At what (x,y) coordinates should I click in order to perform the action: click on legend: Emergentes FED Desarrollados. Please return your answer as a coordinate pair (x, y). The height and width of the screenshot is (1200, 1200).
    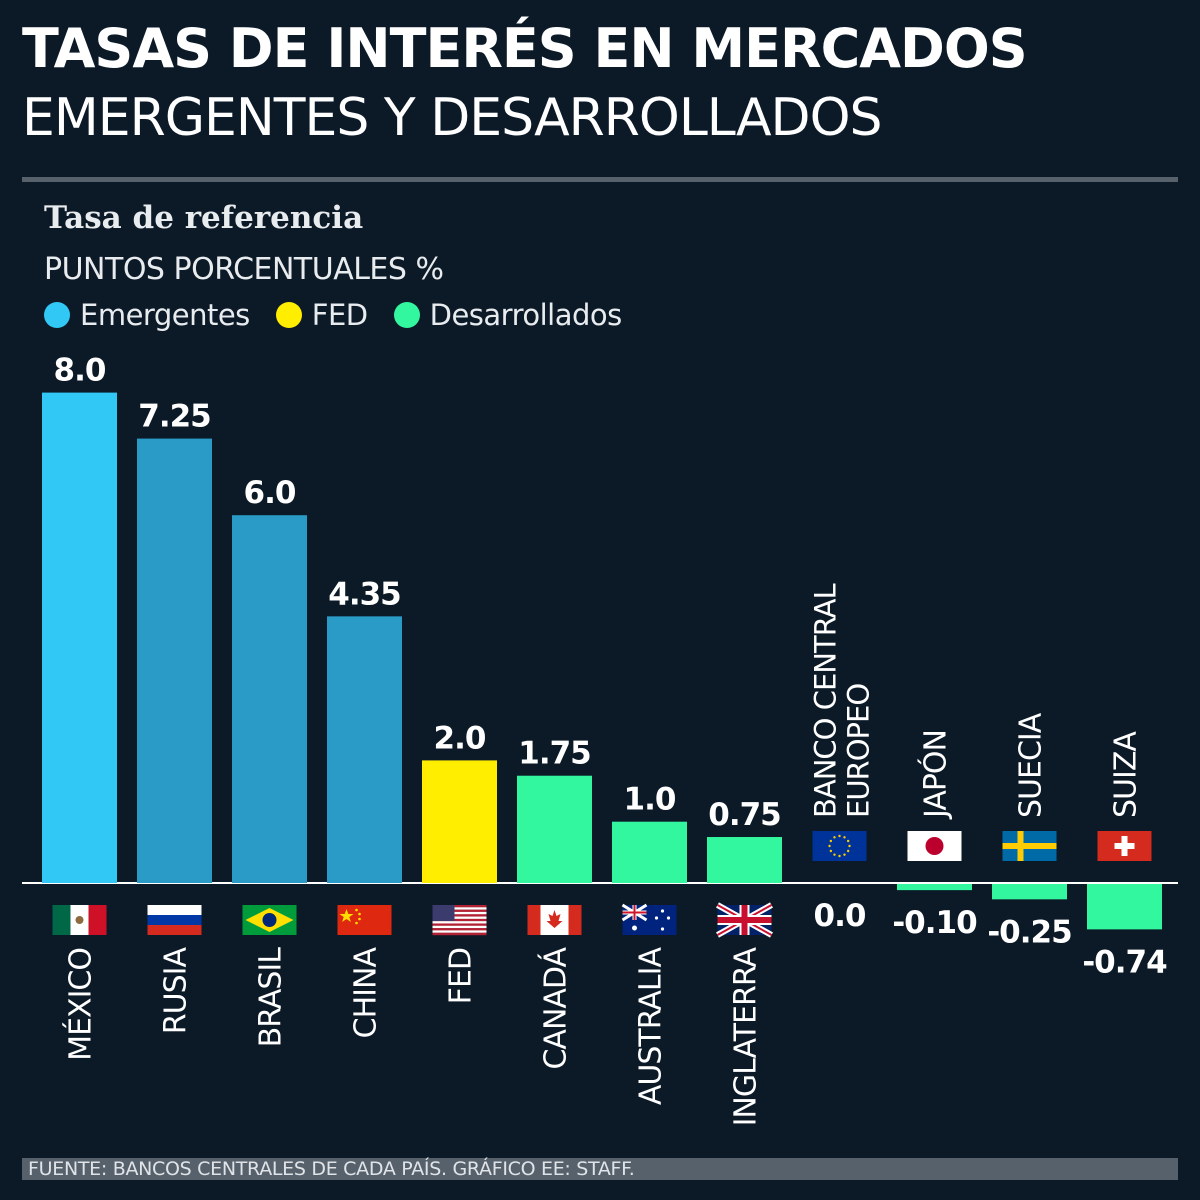
    Looking at the image, I should click on (346, 315).